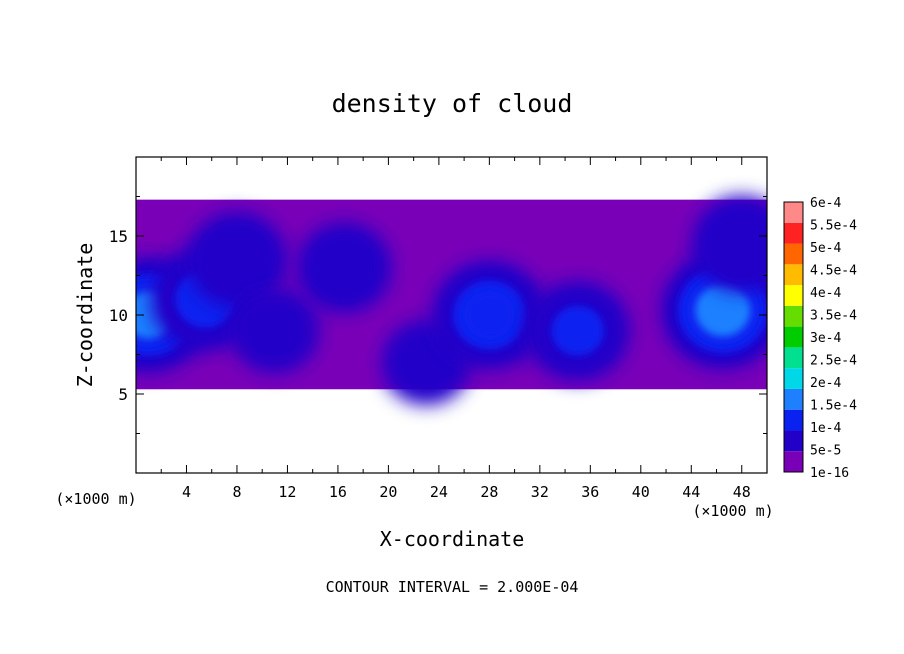 The width and height of the screenshot is (904, 654). I want to click on colorbar-label: 3e-4, so click(825, 338).